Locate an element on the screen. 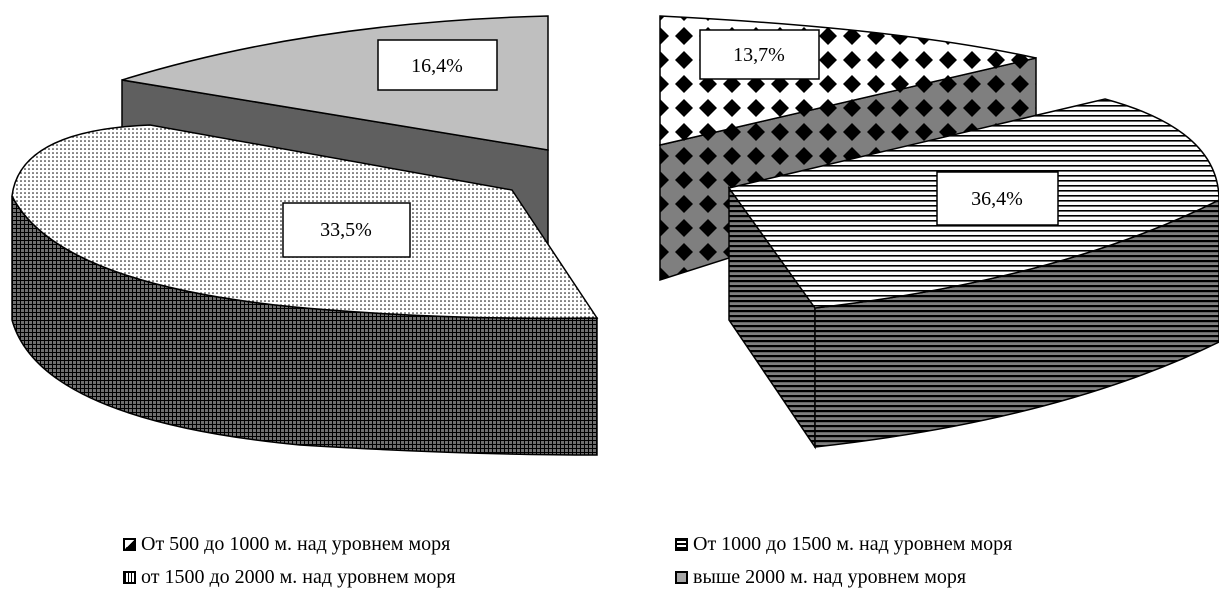  data-label-box-1500-2000 is located at coordinates (346, 230).